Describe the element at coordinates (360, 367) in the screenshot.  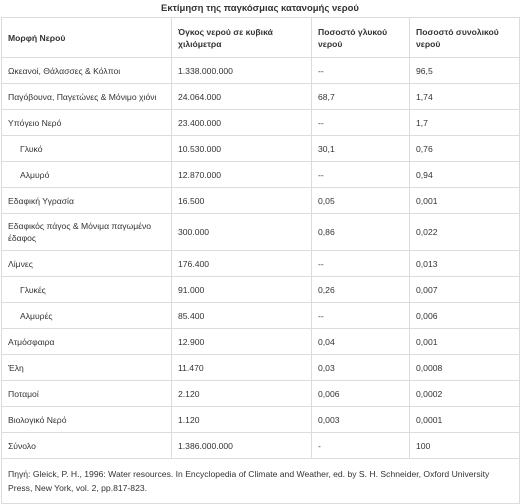
I see `cell-fresh-percent: 0,03` at that location.